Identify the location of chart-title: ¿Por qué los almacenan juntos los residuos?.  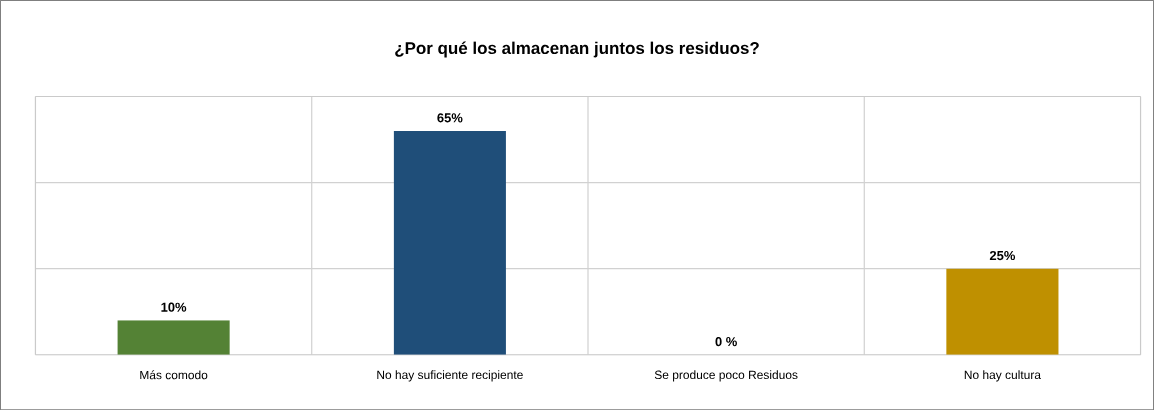
(577, 49).